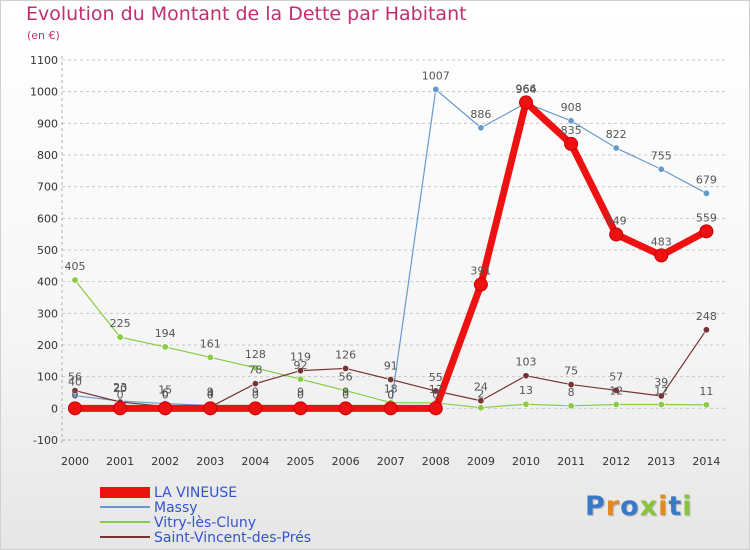  Describe the element at coordinates (346, 377) in the screenshot. I see `data-label: 56` at that location.